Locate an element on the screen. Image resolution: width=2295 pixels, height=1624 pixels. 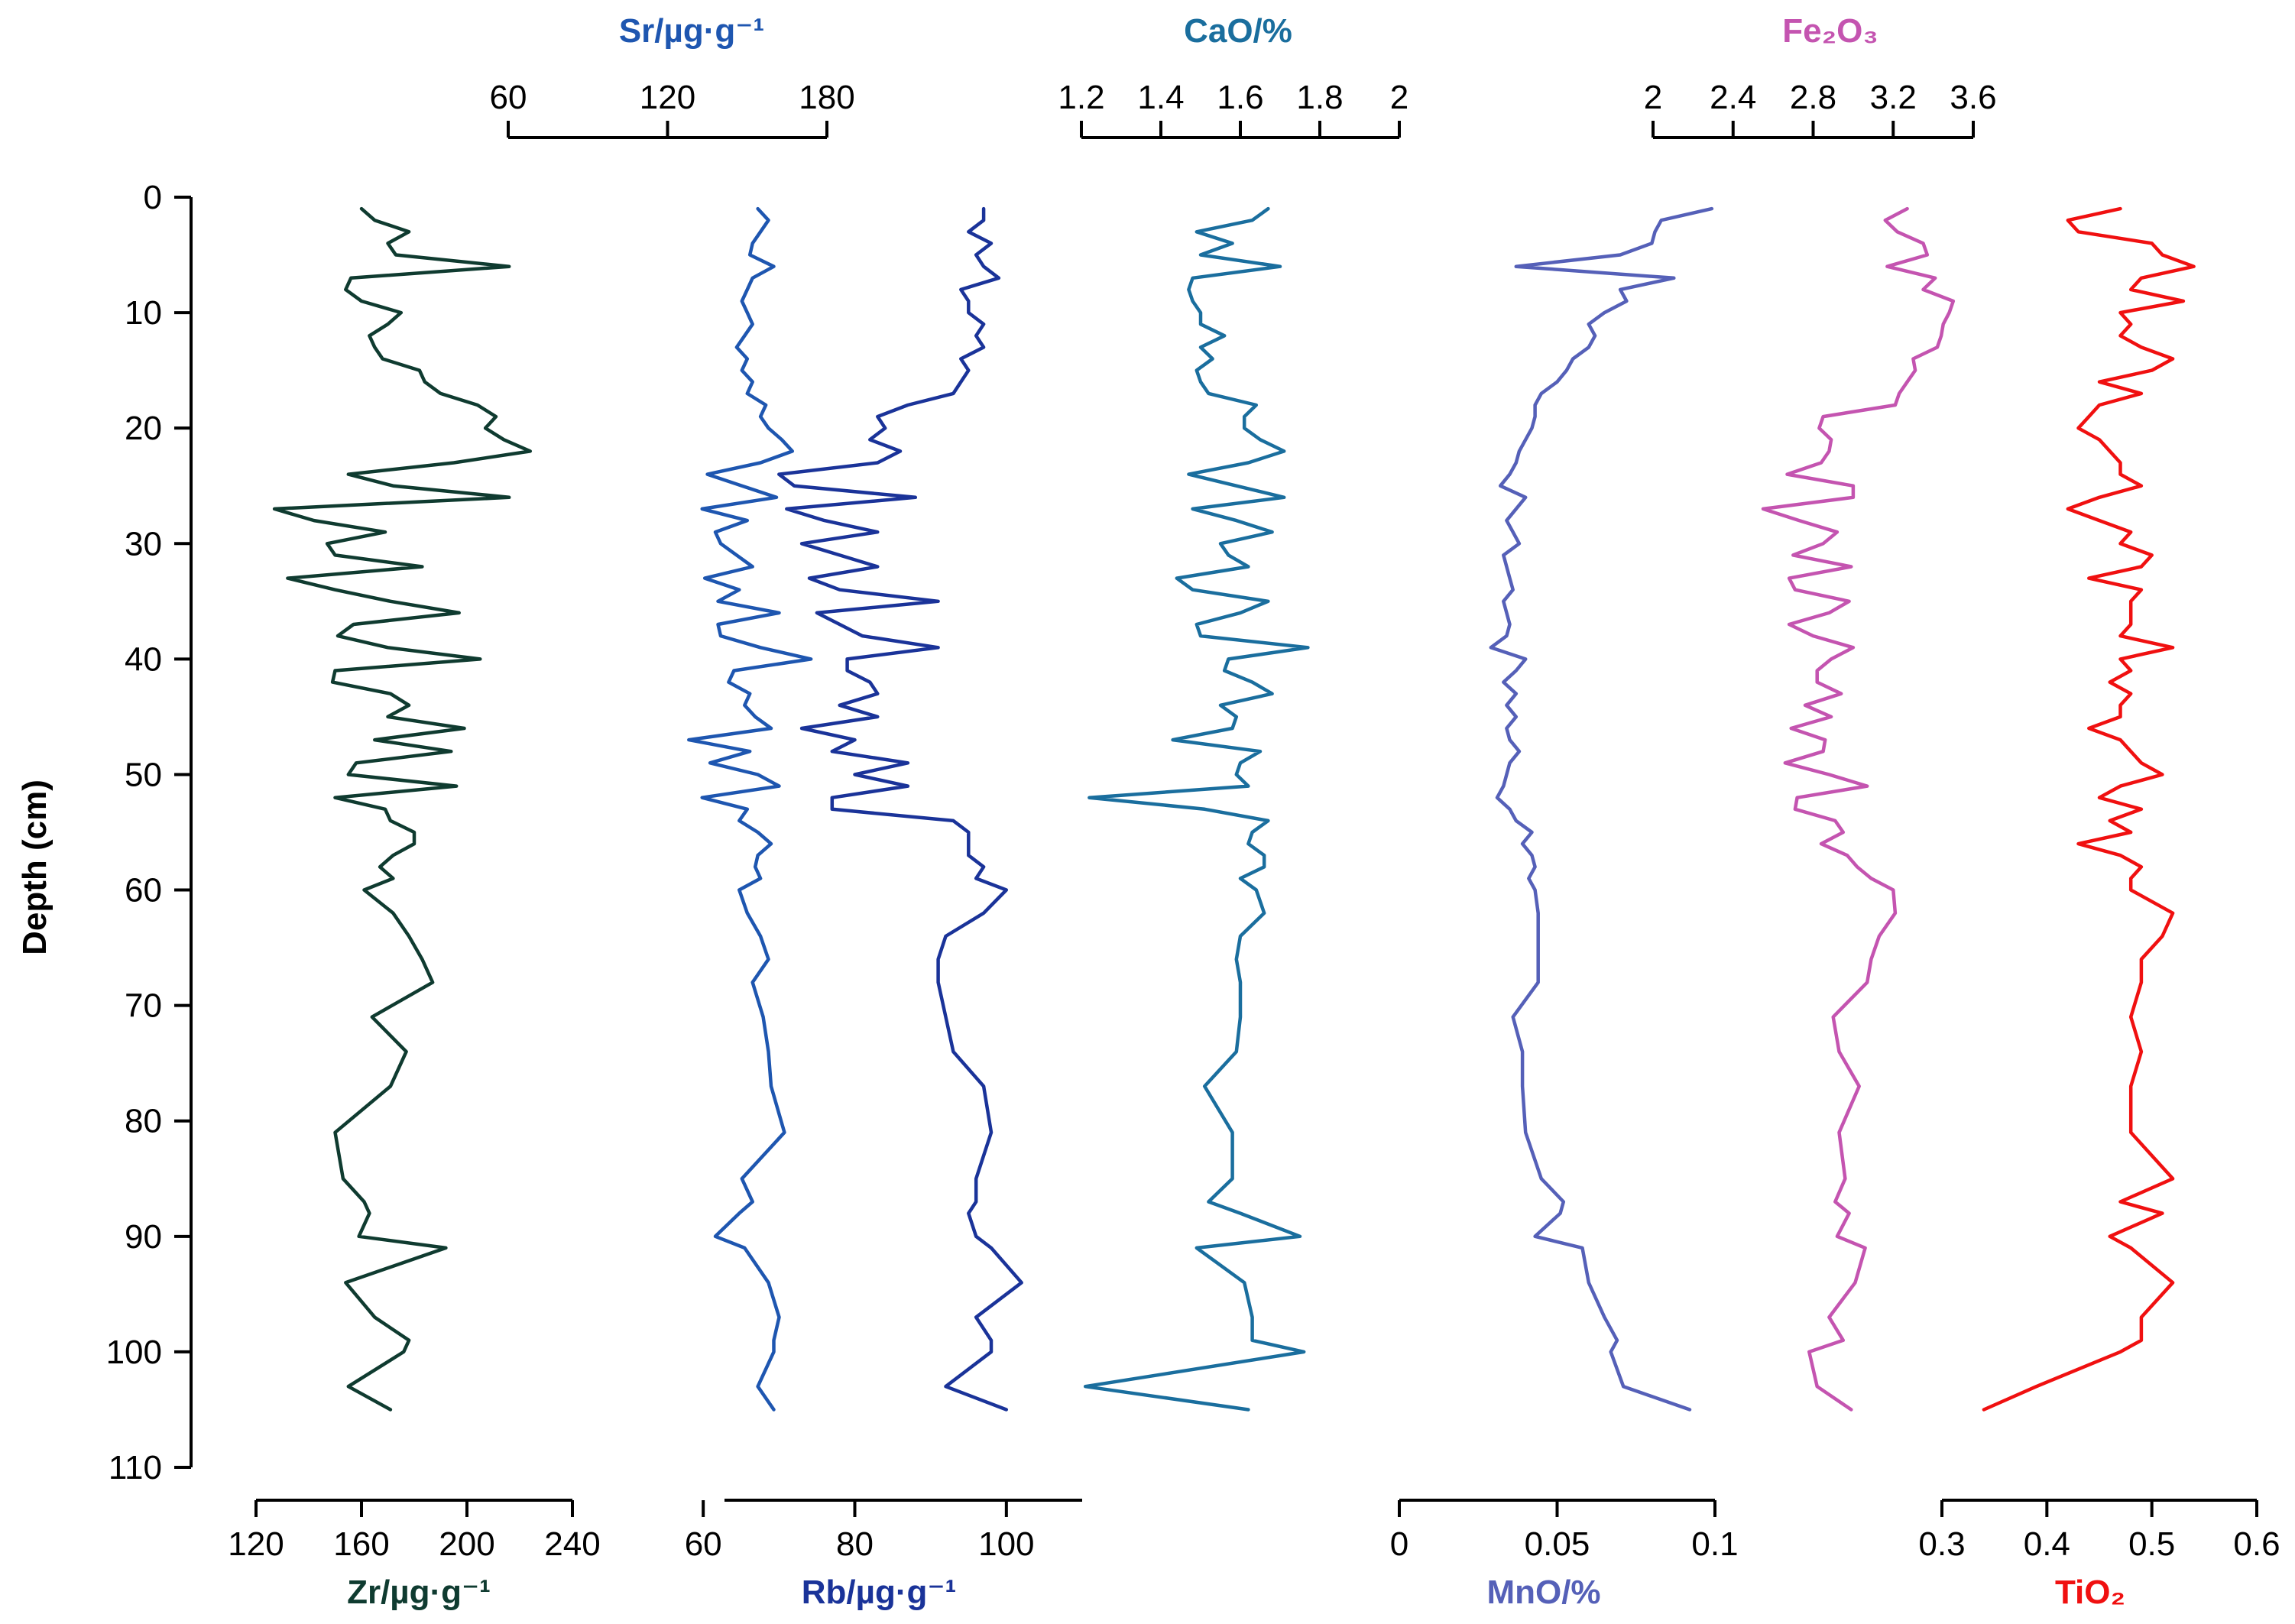
series-tick-label: 0.3 is located at coordinates (1941, 1544).